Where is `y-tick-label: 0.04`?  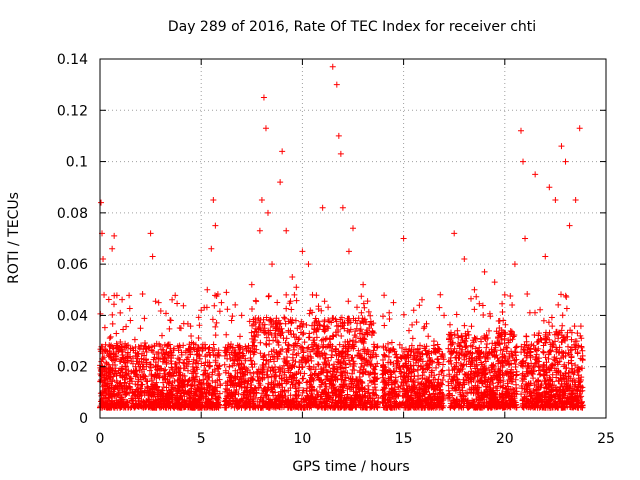 y-tick-label: 0.04 is located at coordinates (72, 316).